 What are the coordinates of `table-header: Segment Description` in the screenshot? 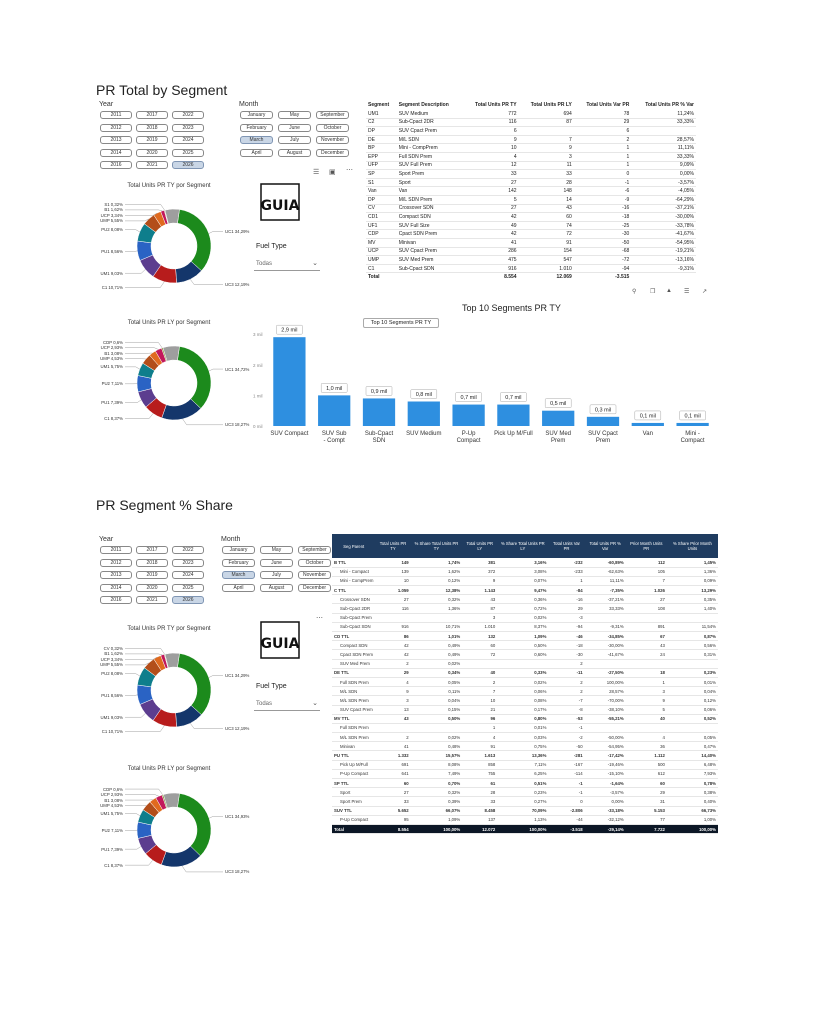 It's located at (423, 105).